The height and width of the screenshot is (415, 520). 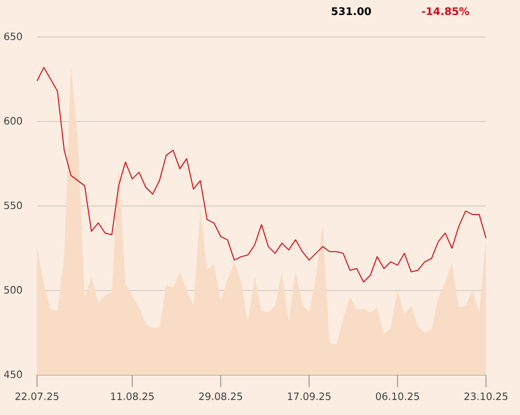 What do you see at coordinates (13, 374) in the screenshot?
I see `y-tick-label: 450` at bounding box center [13, 374].